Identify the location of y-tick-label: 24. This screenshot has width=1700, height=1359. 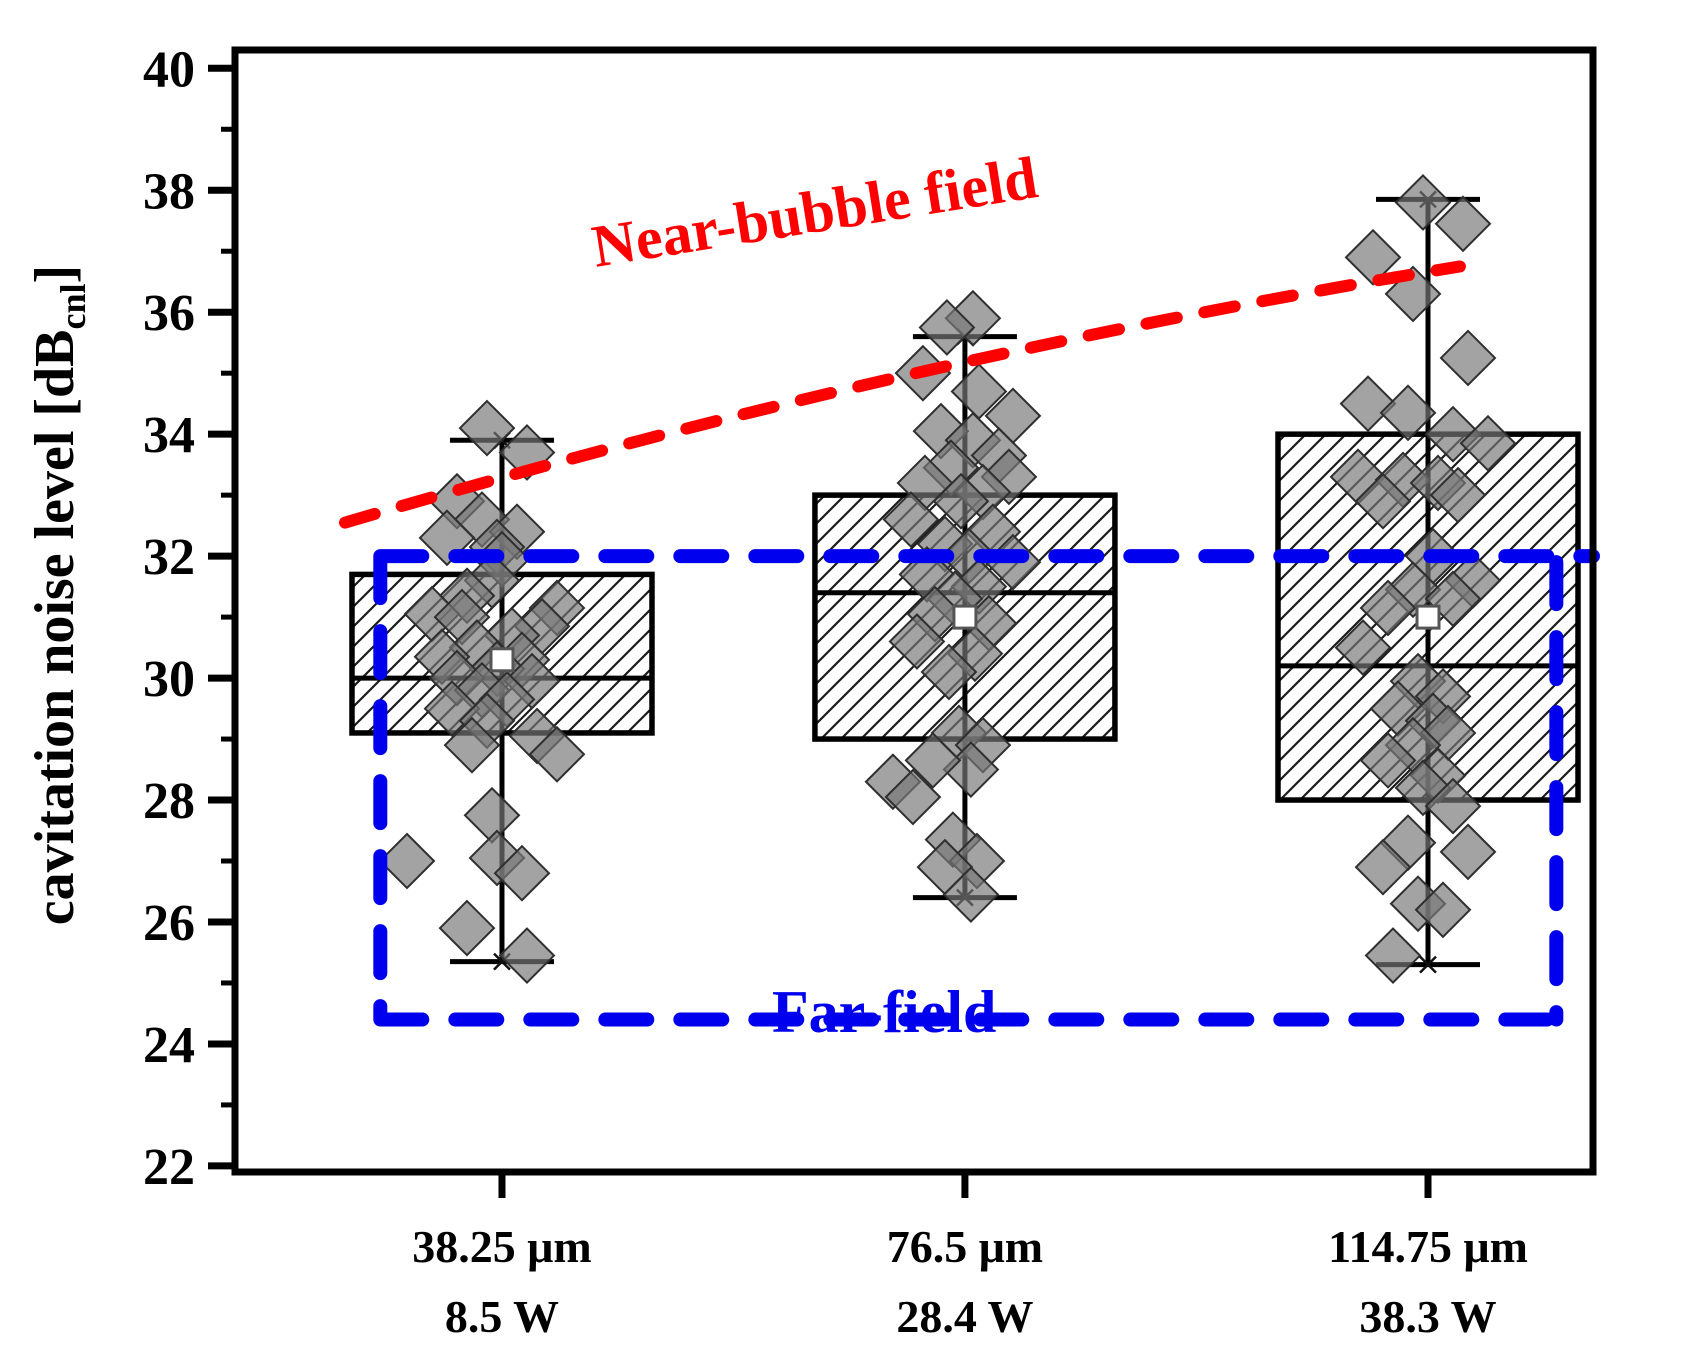
(169, 1045).